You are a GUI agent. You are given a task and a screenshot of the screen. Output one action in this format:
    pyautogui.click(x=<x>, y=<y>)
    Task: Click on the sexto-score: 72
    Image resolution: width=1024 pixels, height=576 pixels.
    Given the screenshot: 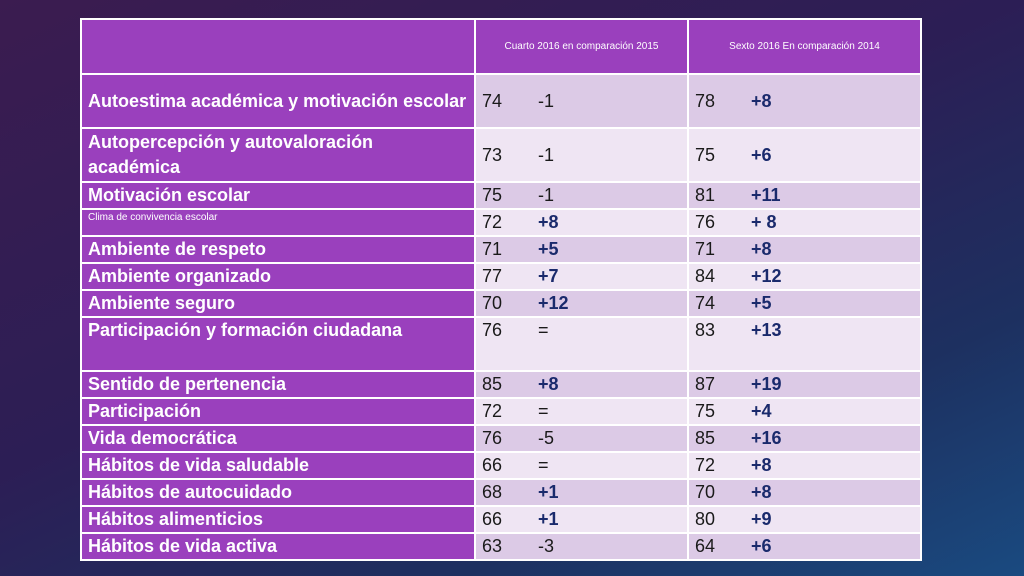 What is the action you would take?
    pyautogui.click(x=705, y=465)
    